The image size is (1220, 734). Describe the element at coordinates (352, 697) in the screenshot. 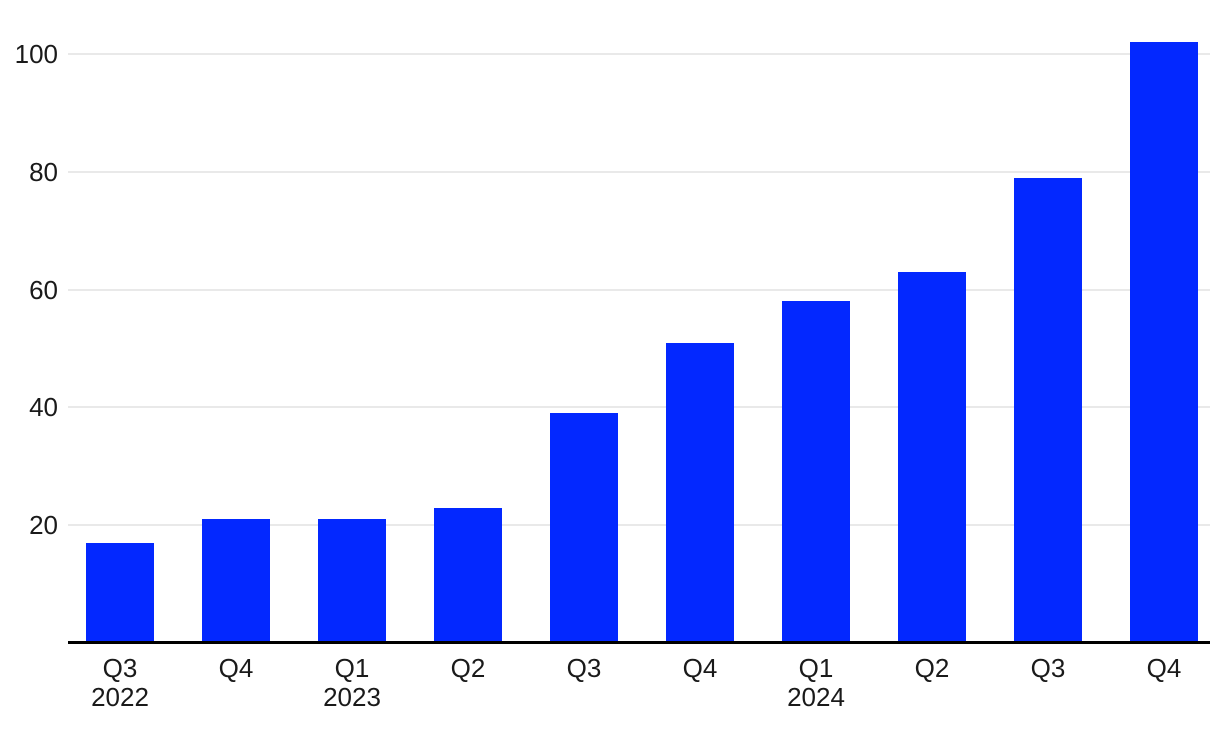

I see `year-label: 2023` at that location.